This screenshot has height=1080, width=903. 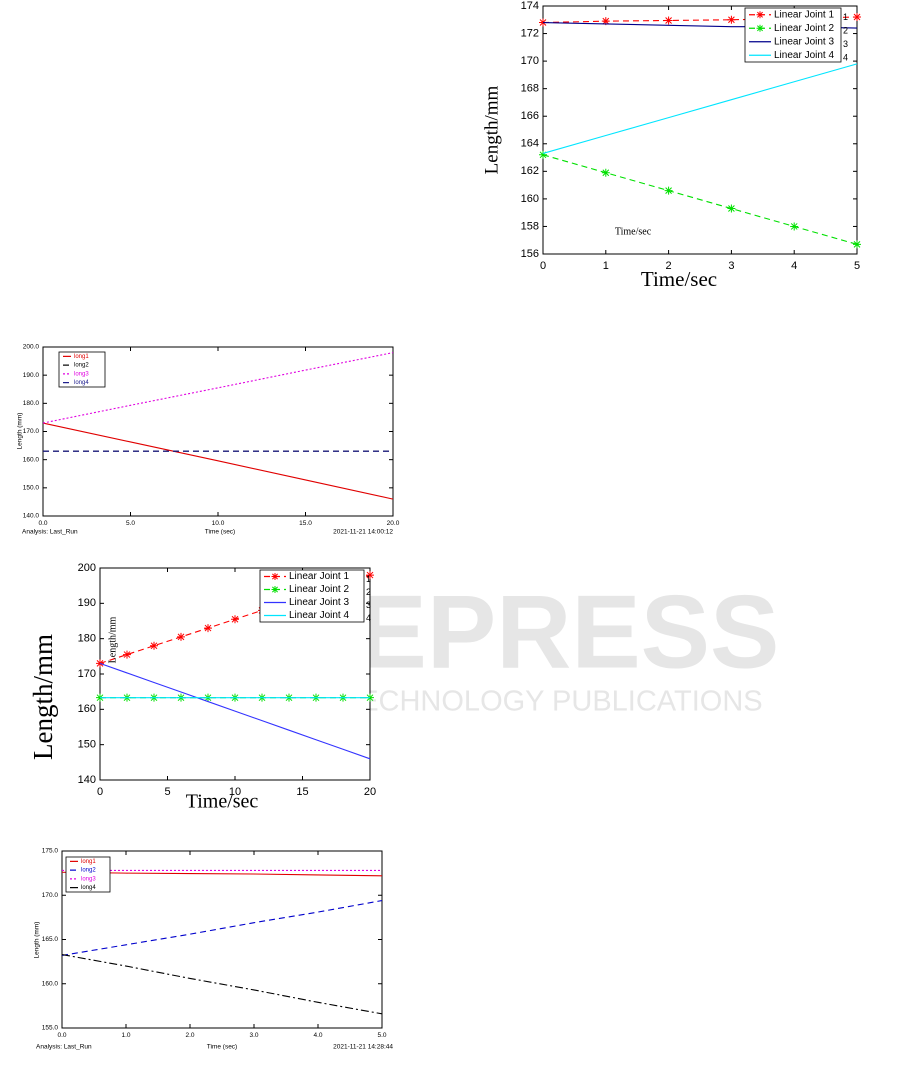 What do you see at coordinates (370, 792) in the screenshot?
I see `x-tick-label: 20` at bounding box center [370, 792].